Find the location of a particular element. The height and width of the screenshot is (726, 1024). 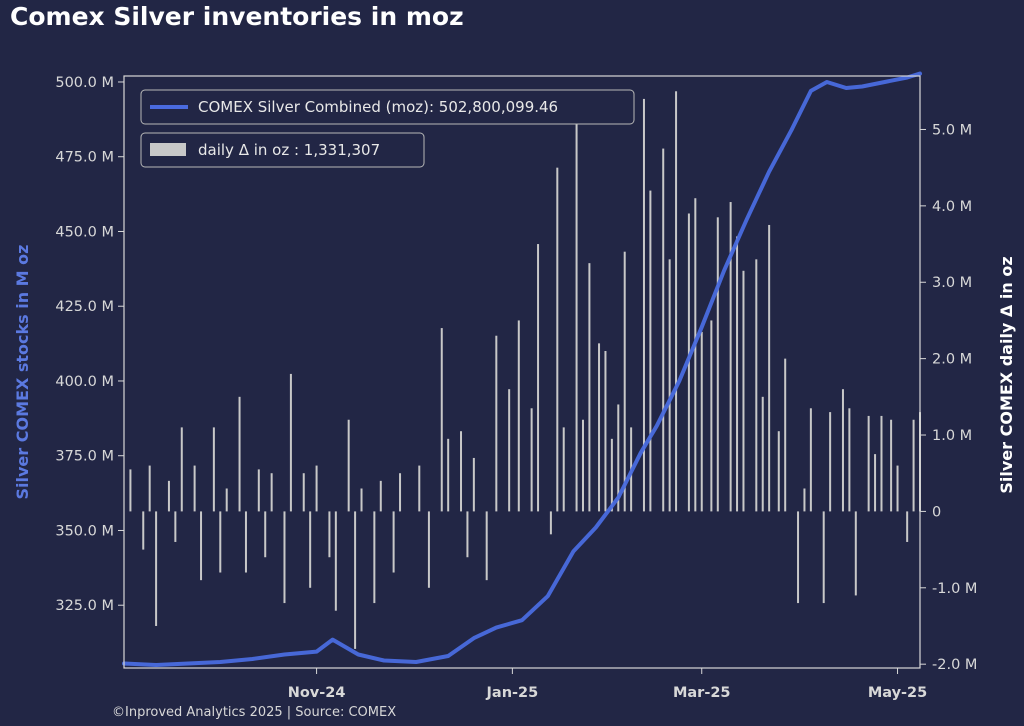

right-tick-label: -1.0 M is located at coordinates (954, 589).